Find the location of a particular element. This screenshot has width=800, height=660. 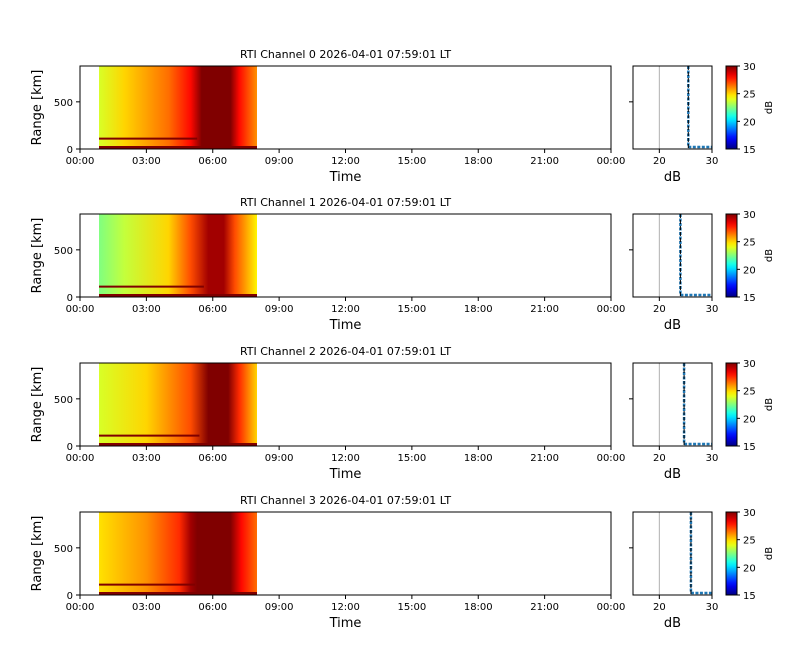

panel-title: RTI Channel 2 2026-04-01 07:59:01 LT is located at coordinates (345, 351).